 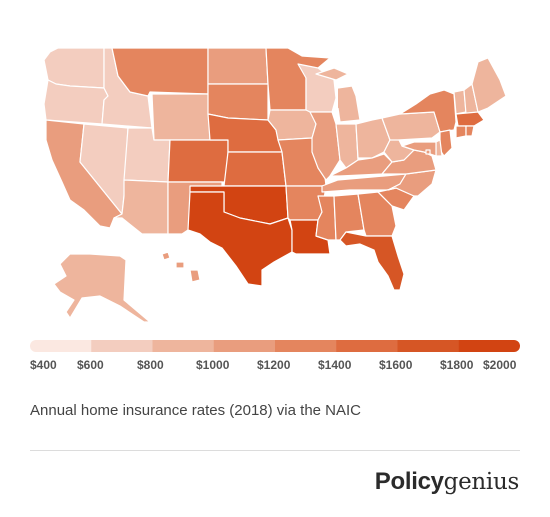 I want to click on scale-tick-label: $1400, so click(x=335, y=365).